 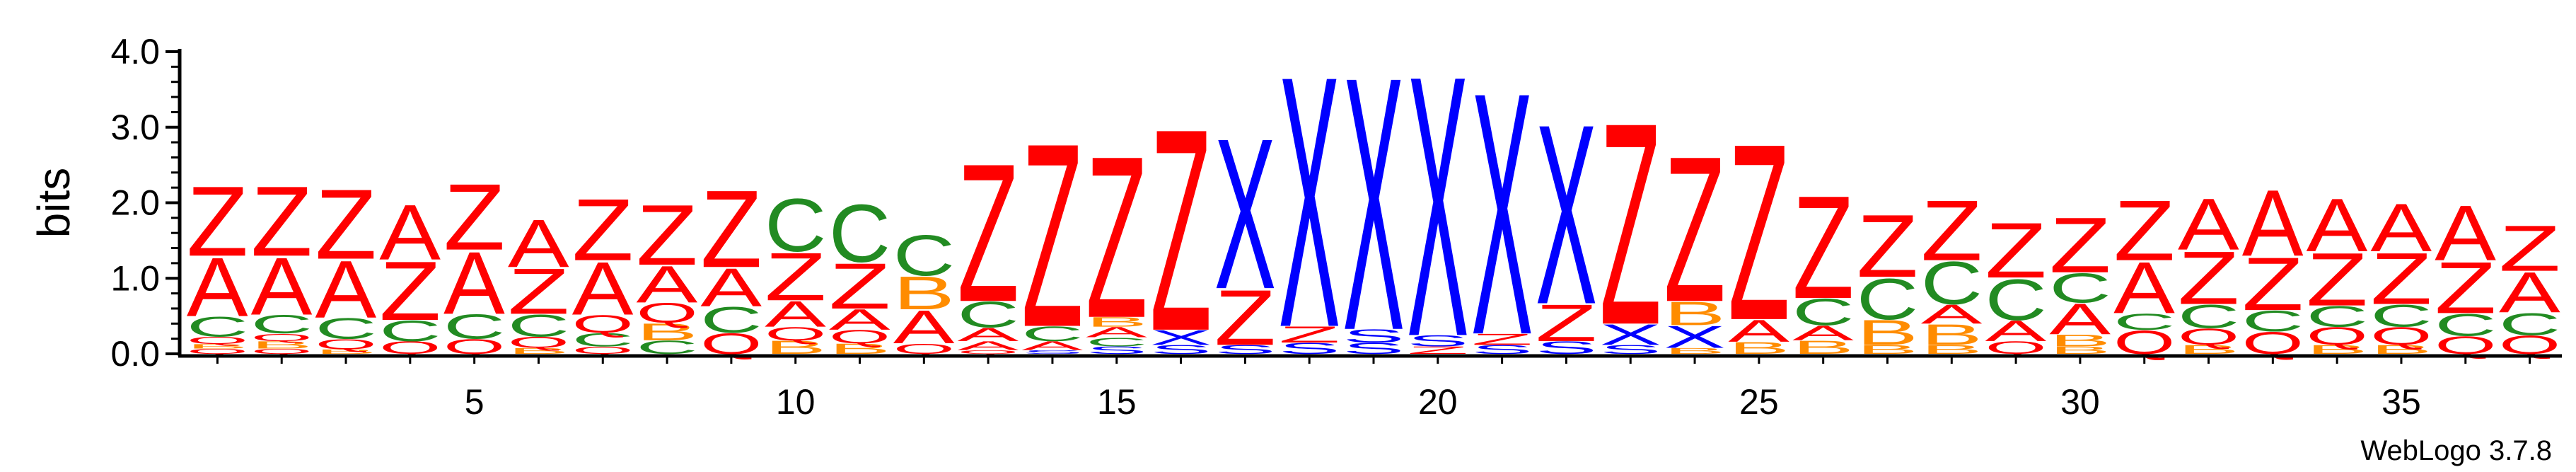 I want to click on x-tick-label: 10, so click(x=796, y=402).